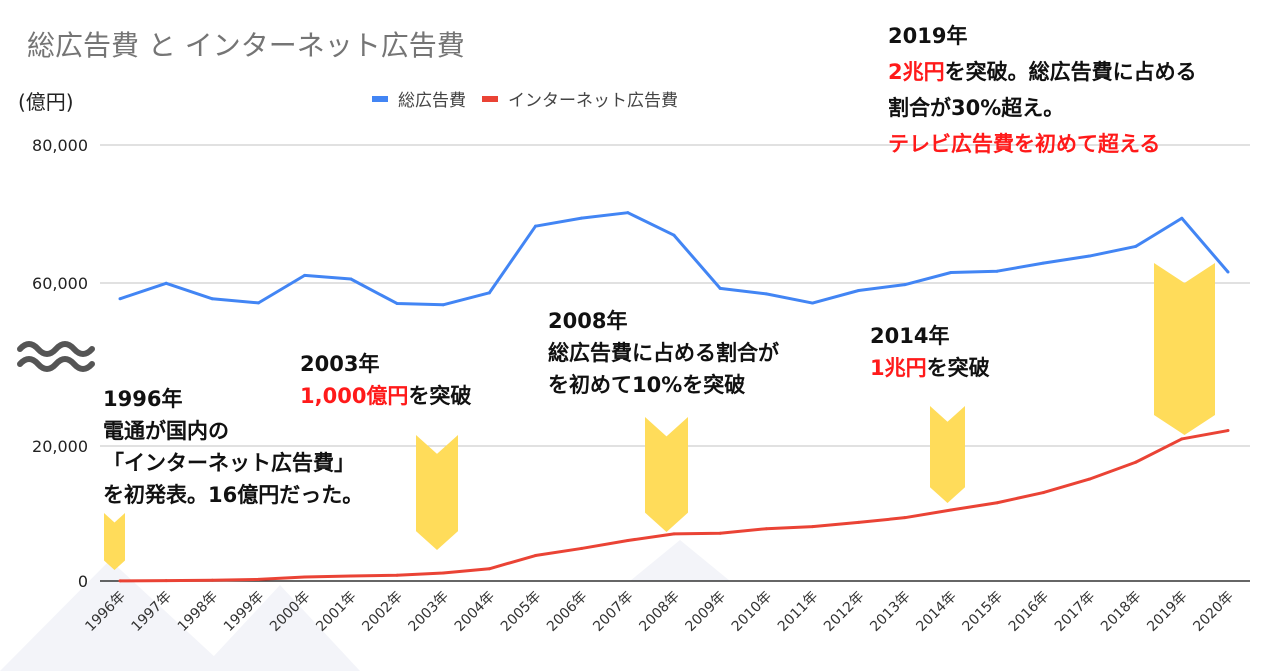 This screenshot has height=671, width=1280. Describe the element at coordinates (336, 612) in the screenshot. I see `x-tick-label: 2001年` at that location.